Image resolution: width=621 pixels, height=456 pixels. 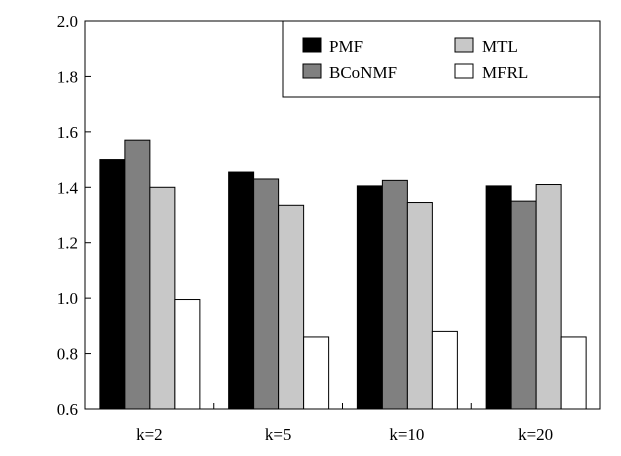 I want to click on bar-pmf-k20, so click(x=498, y=297).